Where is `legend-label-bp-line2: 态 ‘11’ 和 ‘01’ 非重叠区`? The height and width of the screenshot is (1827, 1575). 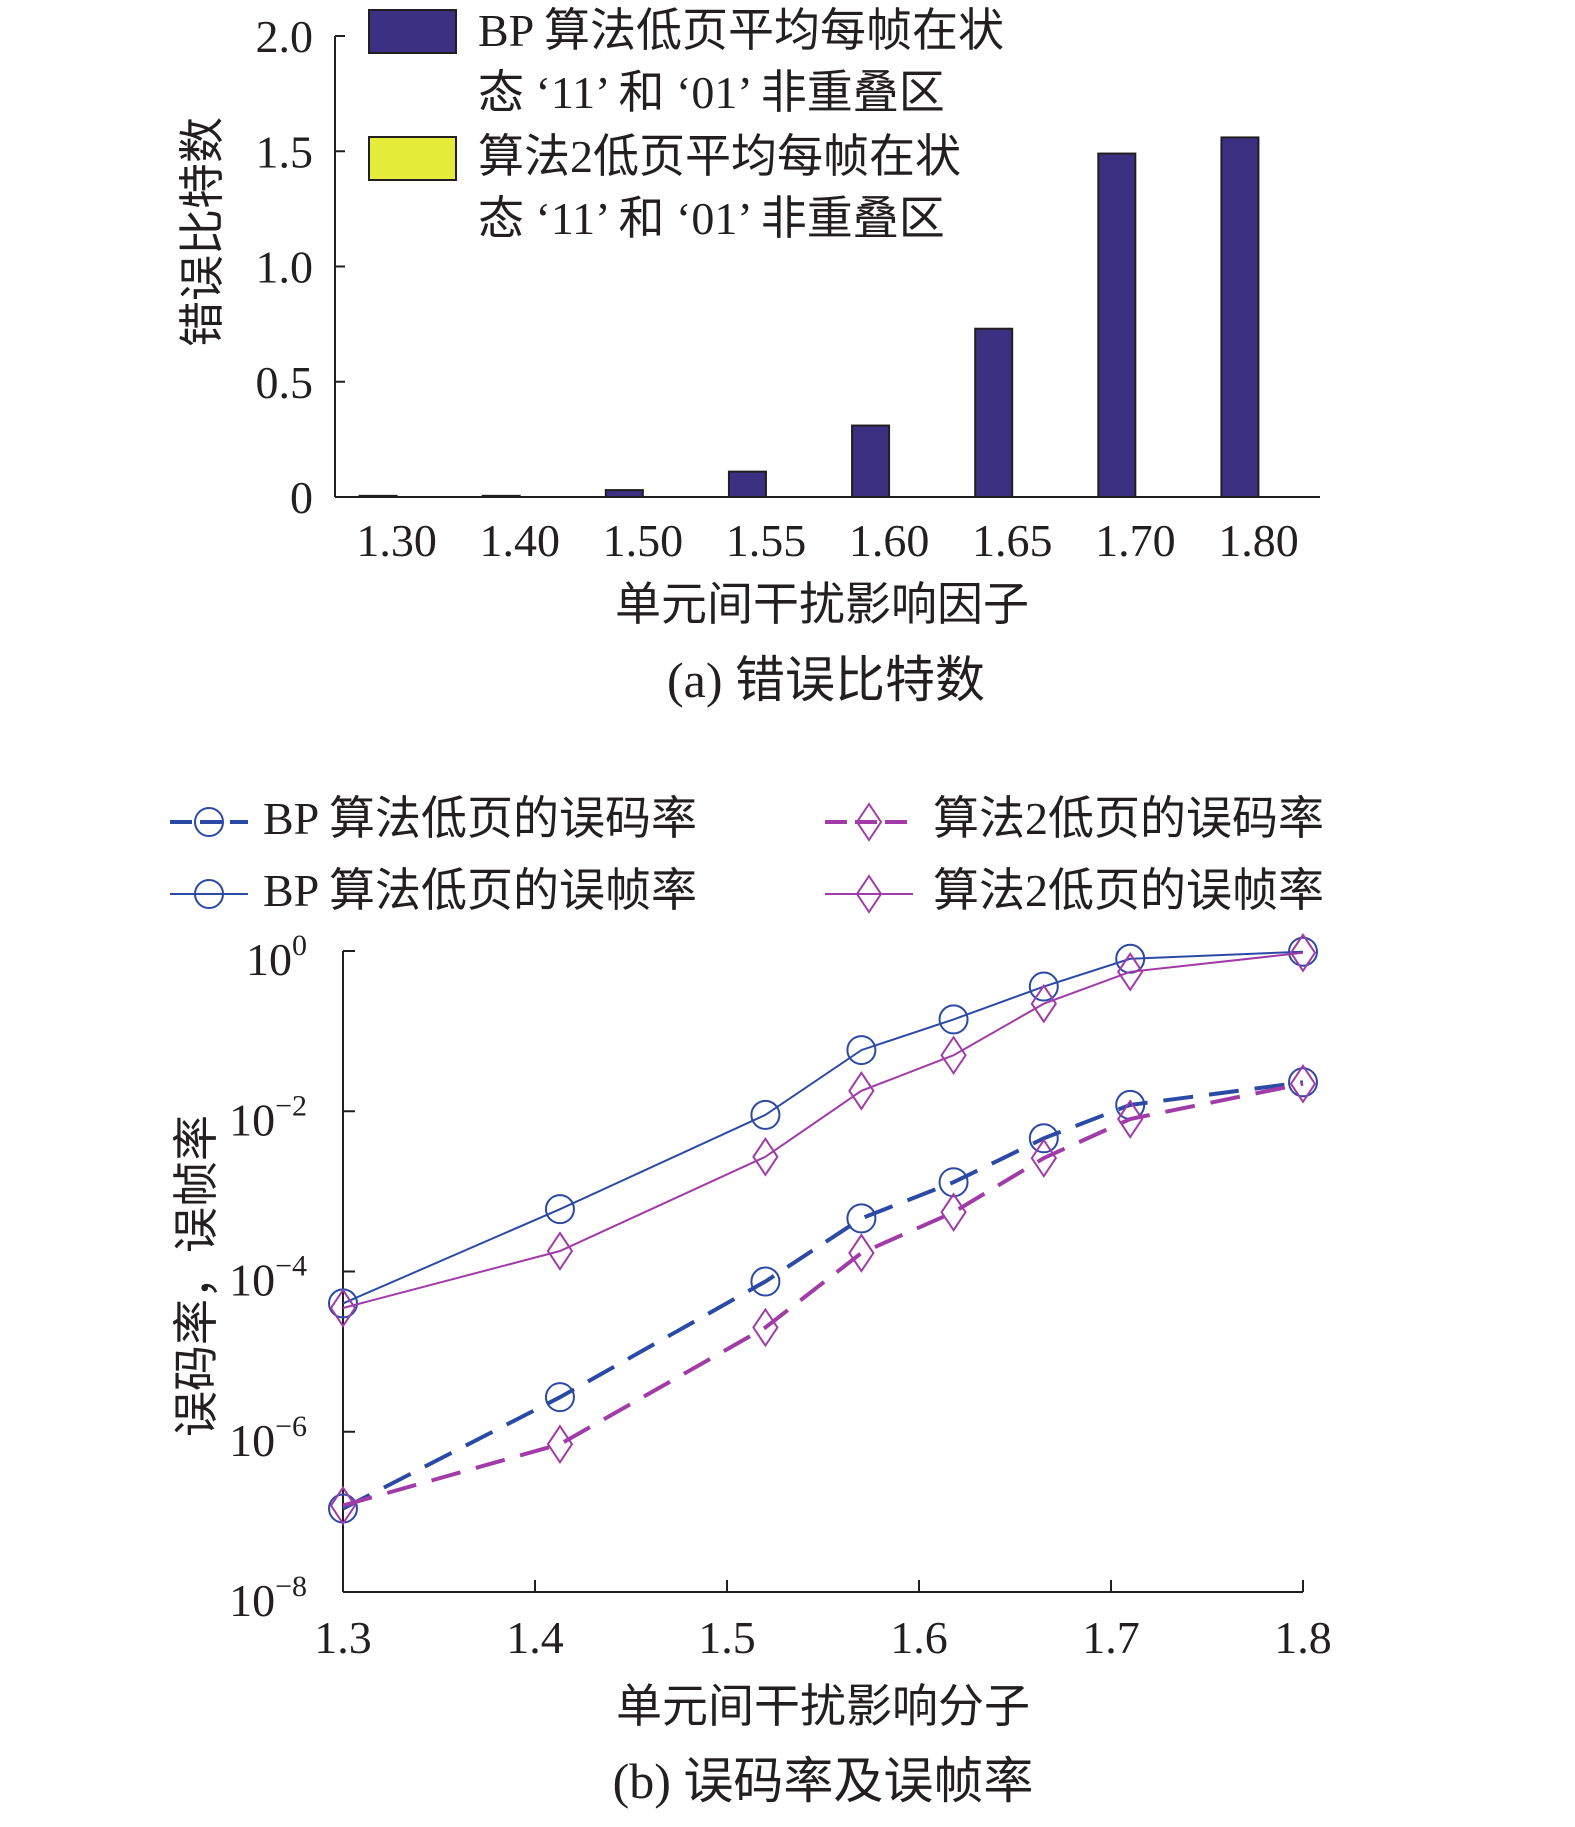 legend-label-bp-line2: 态 ‘11’ 和 ‘01’ 非重叠区 is located at coordinates (711, 92).